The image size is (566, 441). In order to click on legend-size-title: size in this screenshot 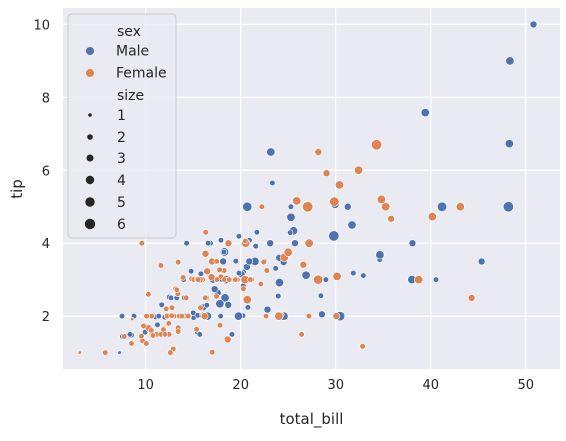, I will do `click(130, 96)`.